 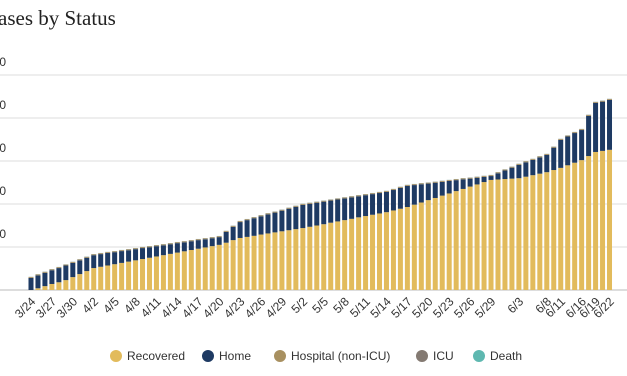 What do you see at coordinates (234, 307) in the screenshot?
I see `x-tick-label: 4/23` at bounding box center [234, 307].